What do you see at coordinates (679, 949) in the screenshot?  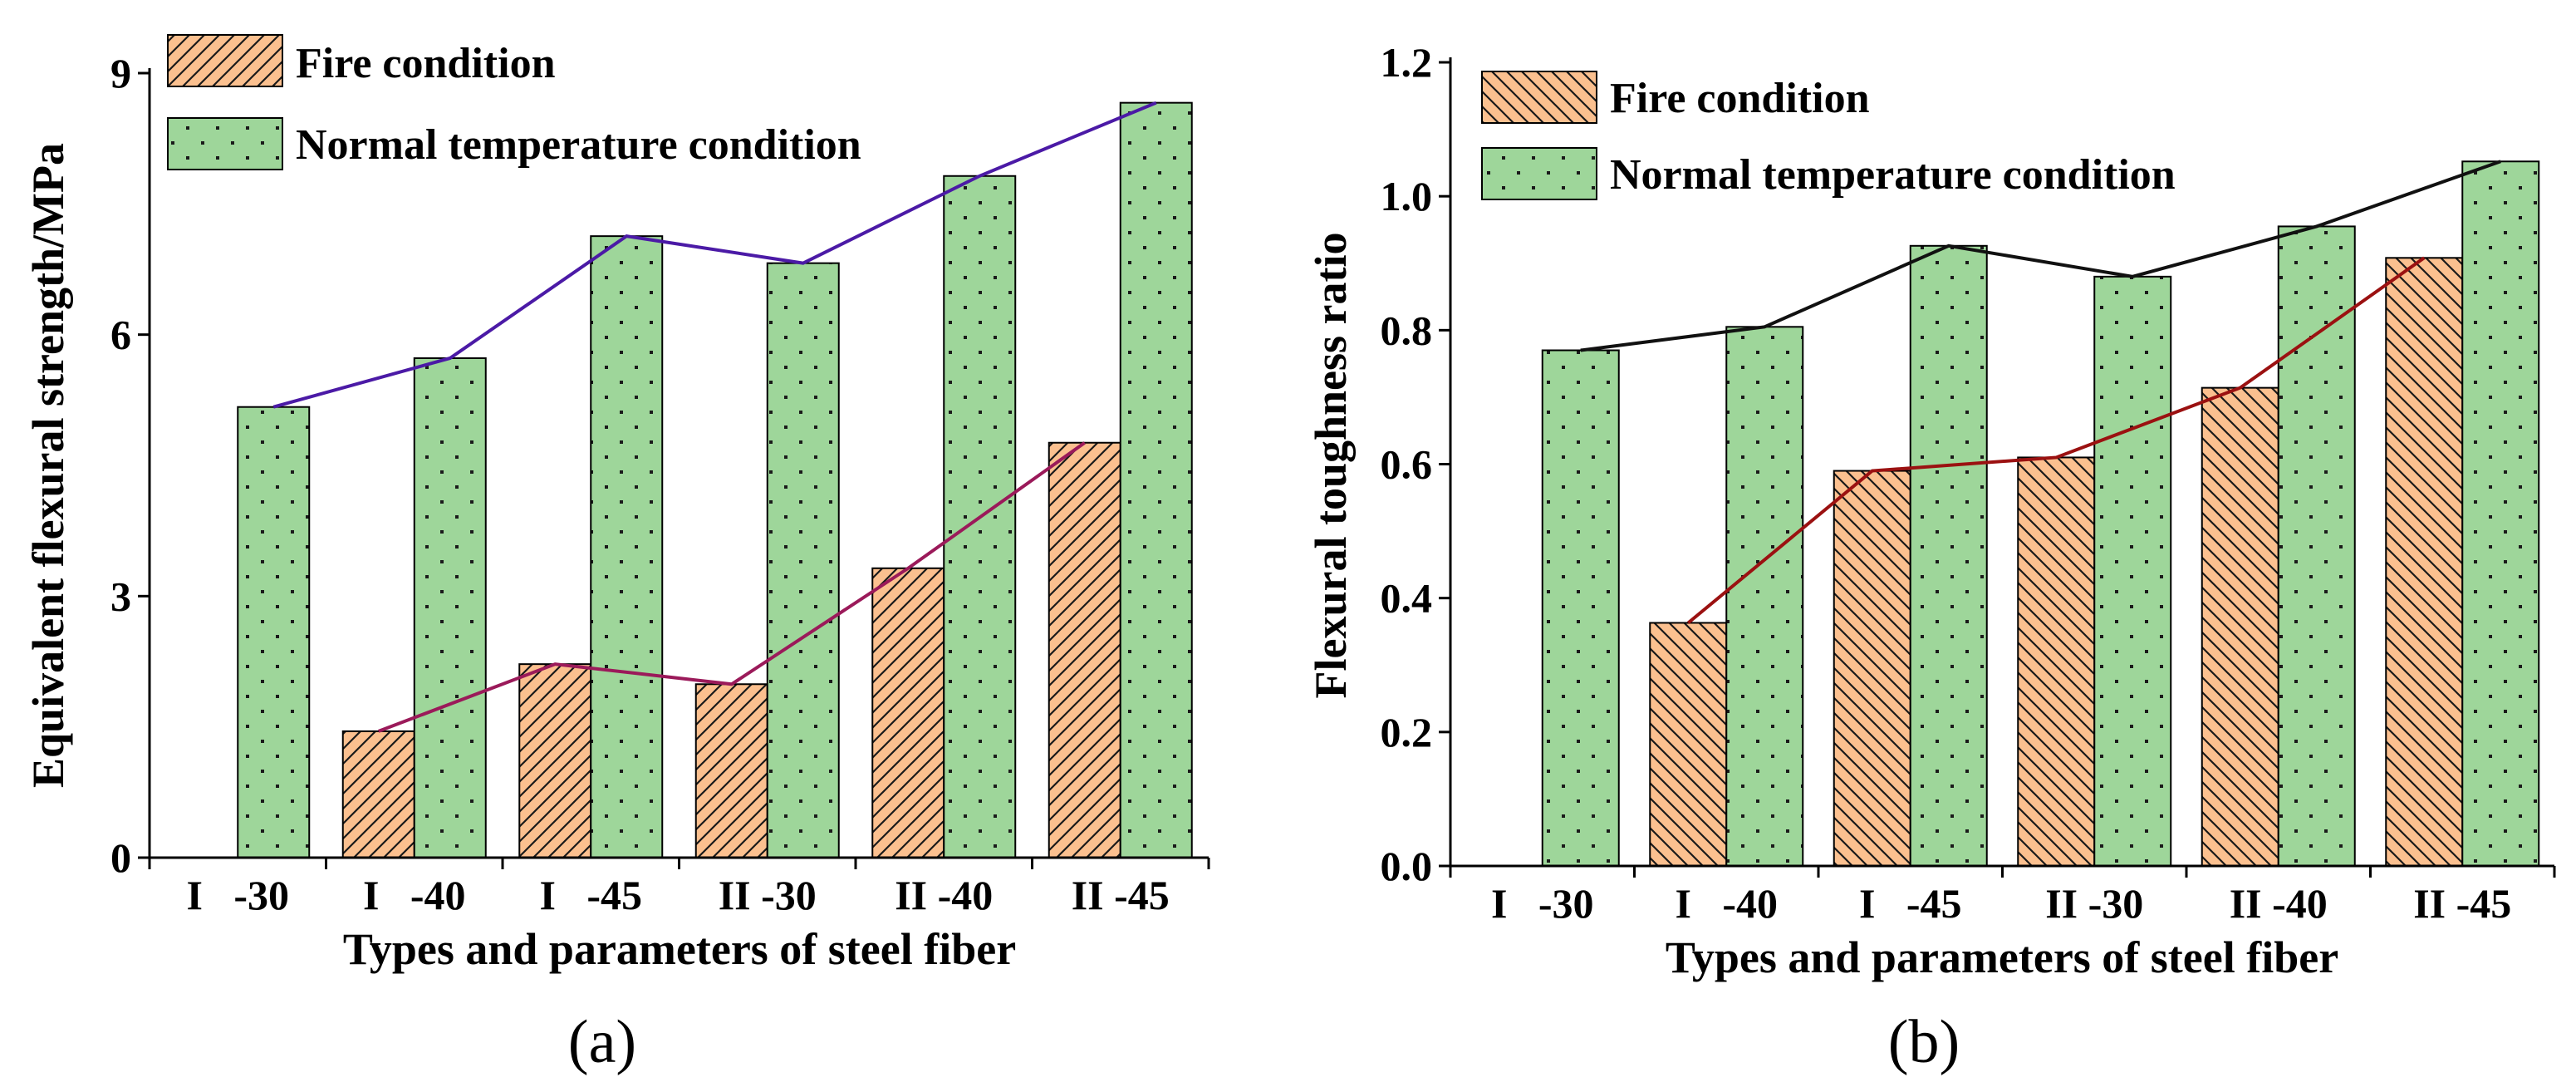 I see `x-axis-title-a: Types and parameters of steel fiber` at bounding box center [679, 949].